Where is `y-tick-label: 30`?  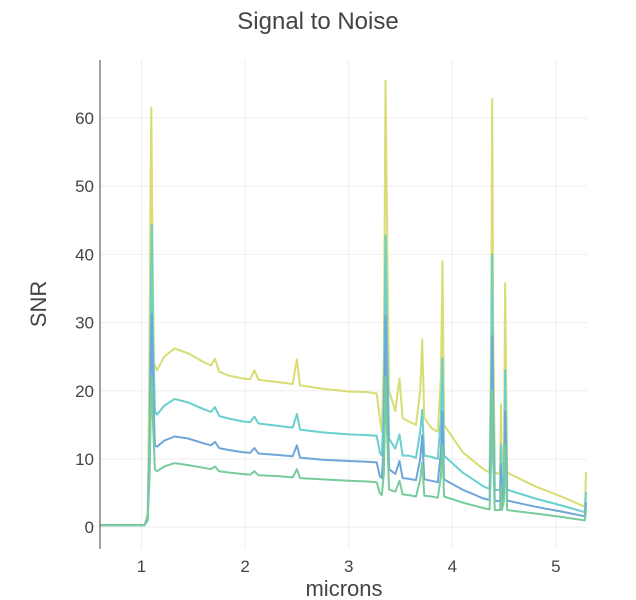 y-tick-label: 30 is located at coordinates (84, 323).